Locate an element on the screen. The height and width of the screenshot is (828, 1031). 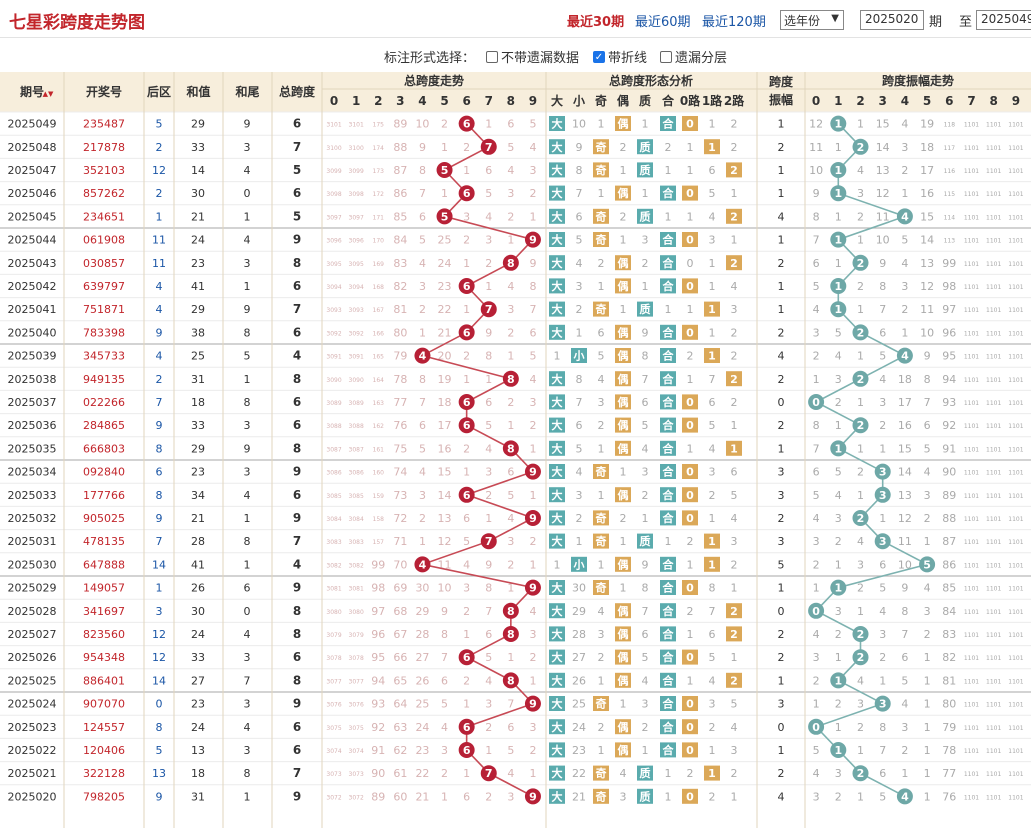
amp-omission-cell: 2 is located at coordinates (927, 518).